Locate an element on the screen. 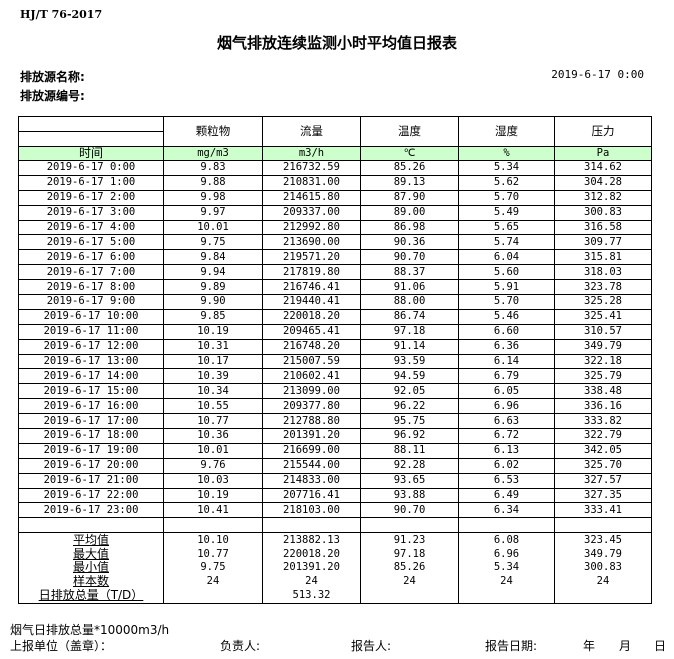  cell: 6.08 is located at coordinates (506, 540).